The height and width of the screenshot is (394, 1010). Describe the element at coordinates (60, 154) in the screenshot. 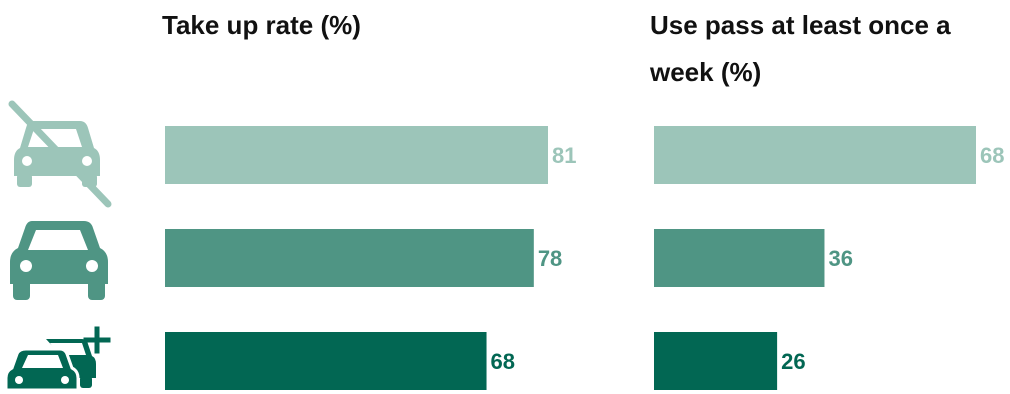

I see `no-car-icon` at that location.